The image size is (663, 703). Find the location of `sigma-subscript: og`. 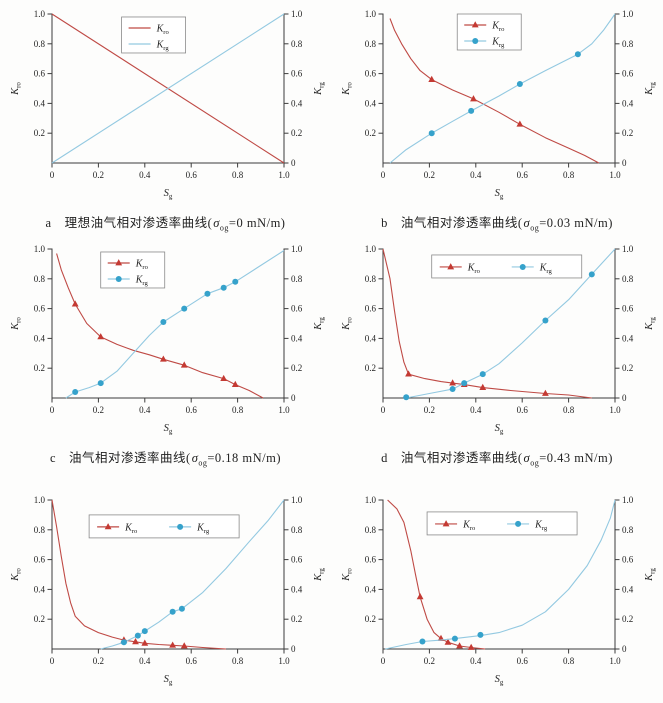

sigma-subscript: og is located at coordinates (535, 463).